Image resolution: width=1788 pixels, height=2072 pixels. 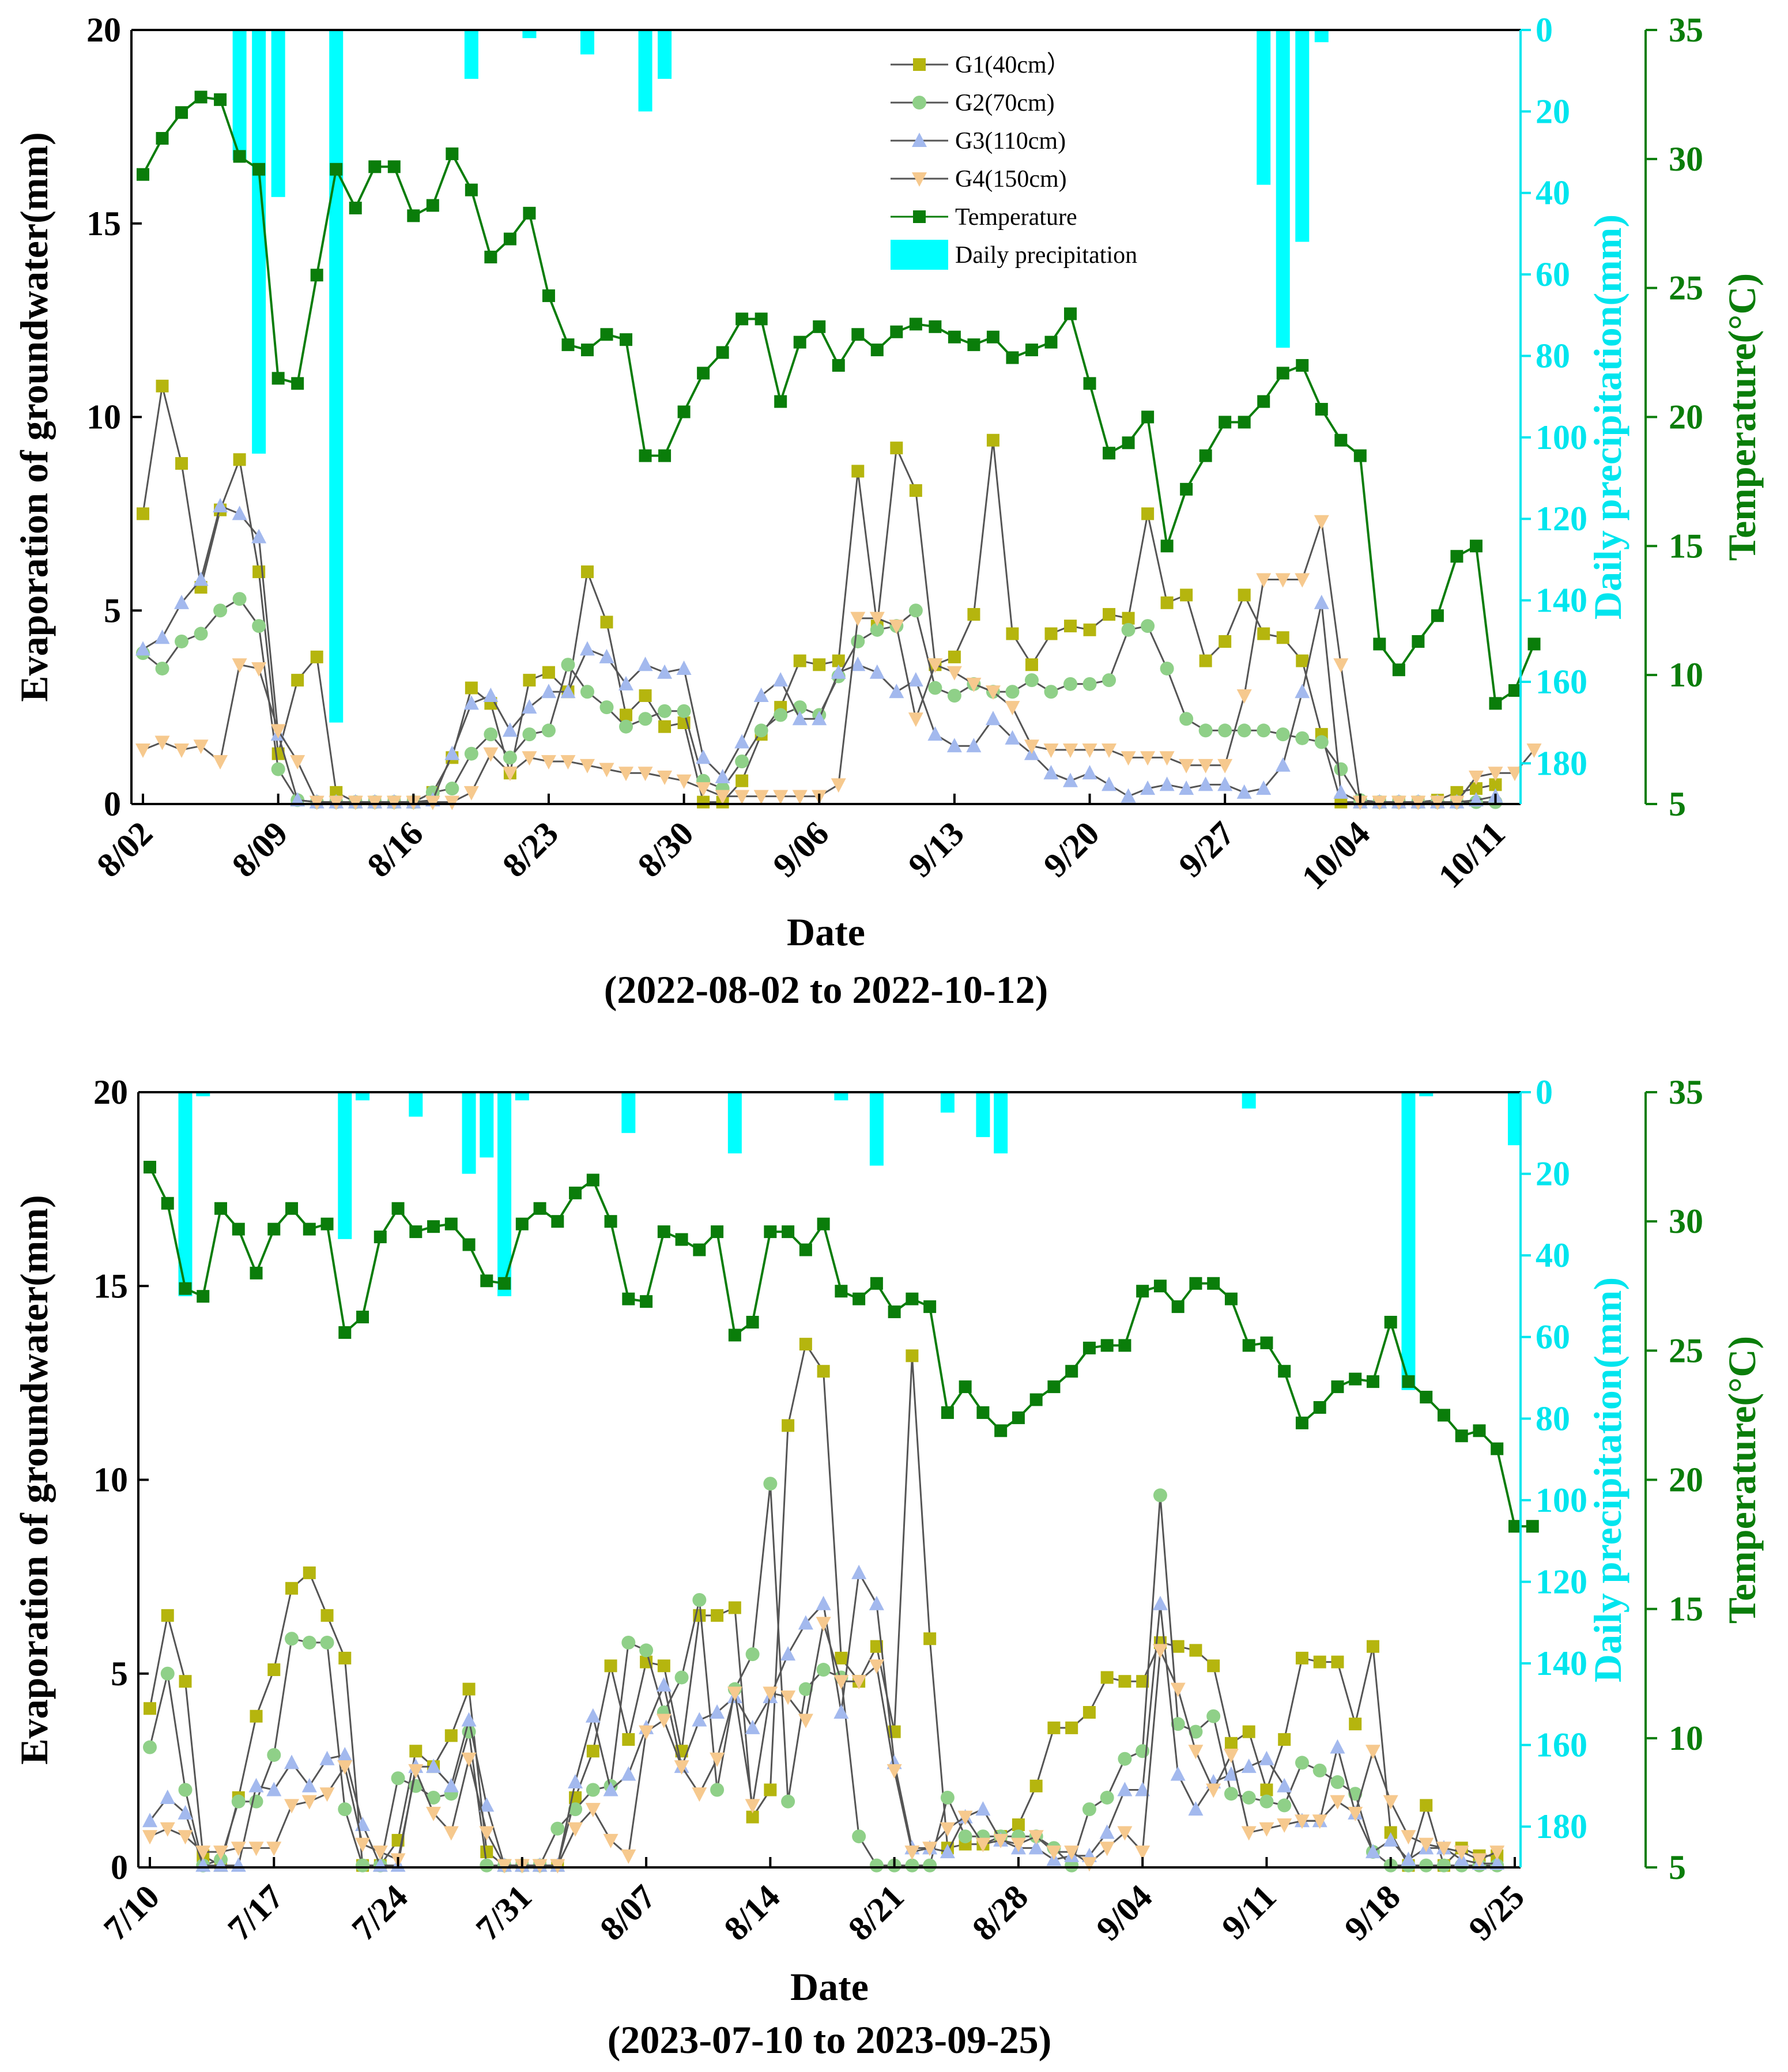 I want to click on x-tick-label: 9/25, so click(x=1496, y=1913).